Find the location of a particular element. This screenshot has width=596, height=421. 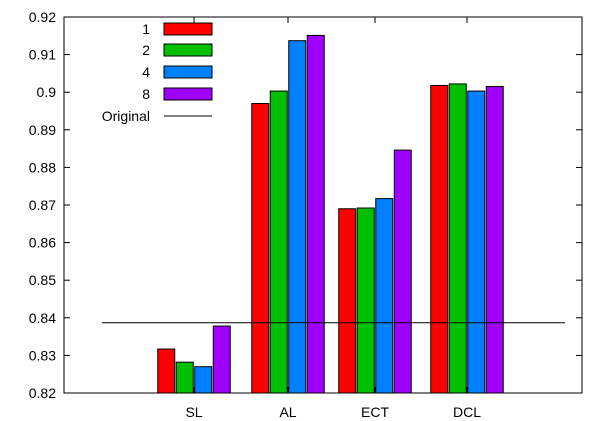

y-tick-label: 0.86 is located at coordinates (42, 243).